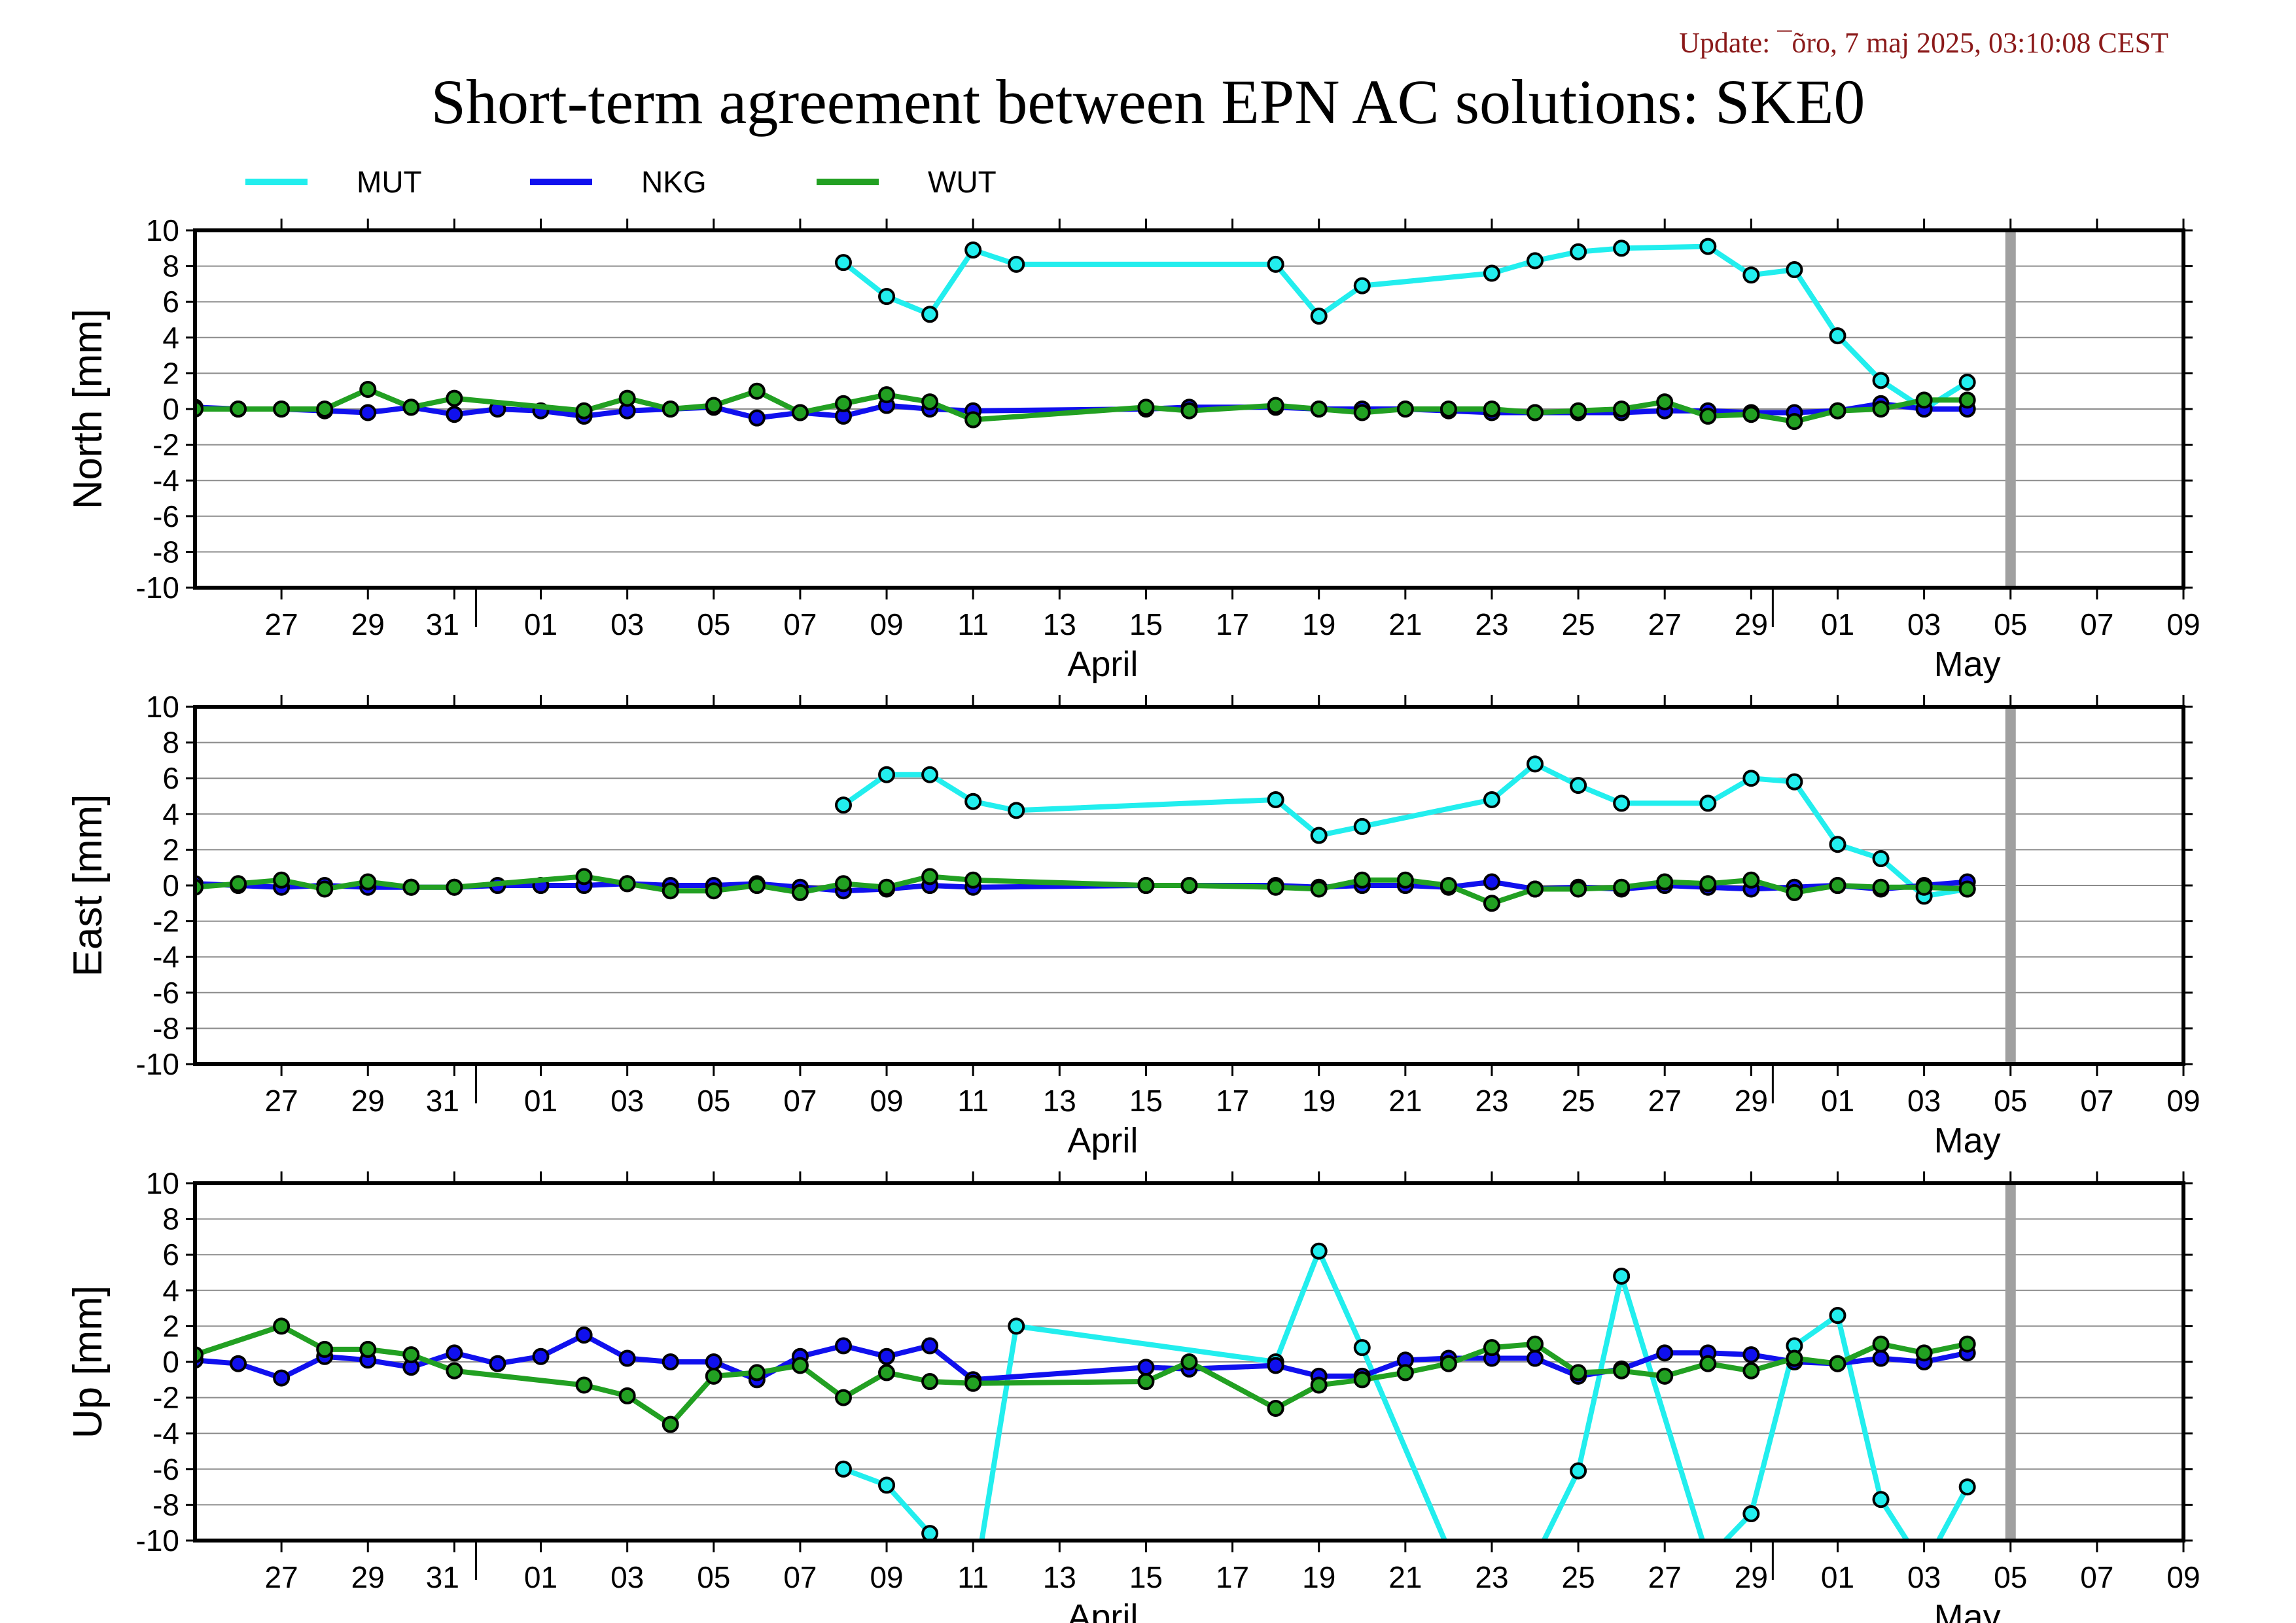 The width and height of the screenshot is (2296, 1623). I want to click on x-tick-label: 19, so click(1318, 624).